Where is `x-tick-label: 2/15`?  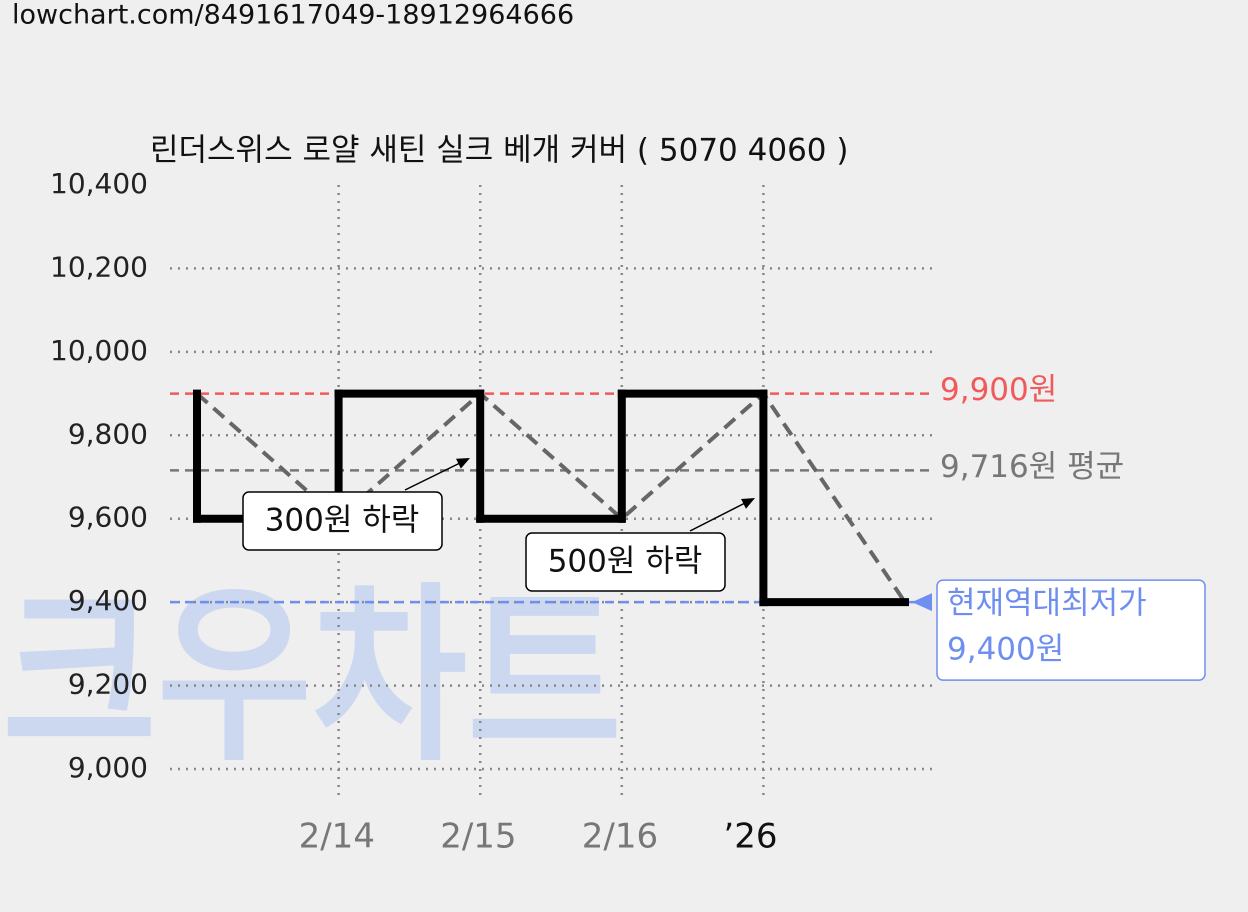 x-tick-label: 2/15 is located at coordinates (478, 837).